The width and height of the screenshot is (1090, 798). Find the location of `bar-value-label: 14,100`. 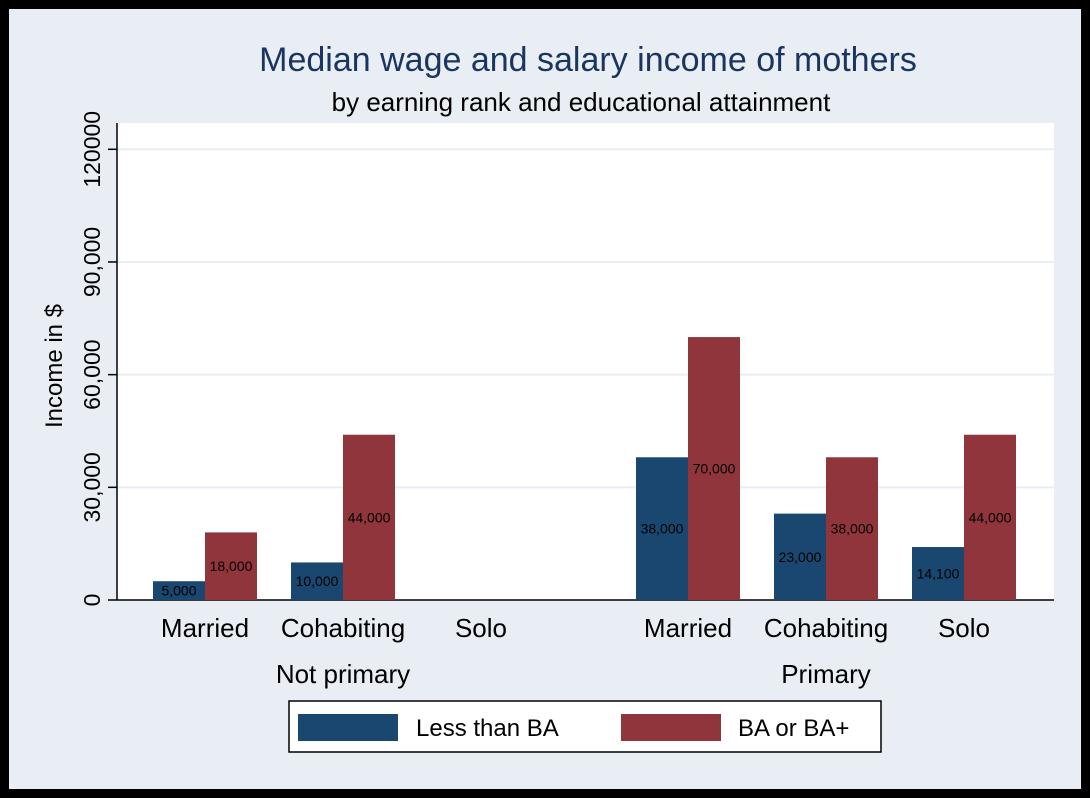

bar-value-label: 14,100 is located at coordinates (938, 574).